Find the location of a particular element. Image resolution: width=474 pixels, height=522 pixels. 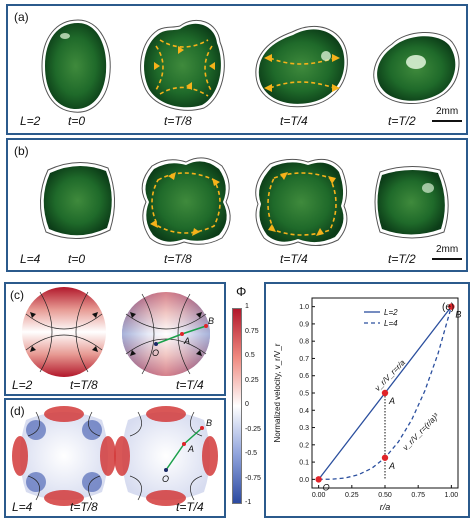

panel-c: (c) is located at coordinates (115, 339).